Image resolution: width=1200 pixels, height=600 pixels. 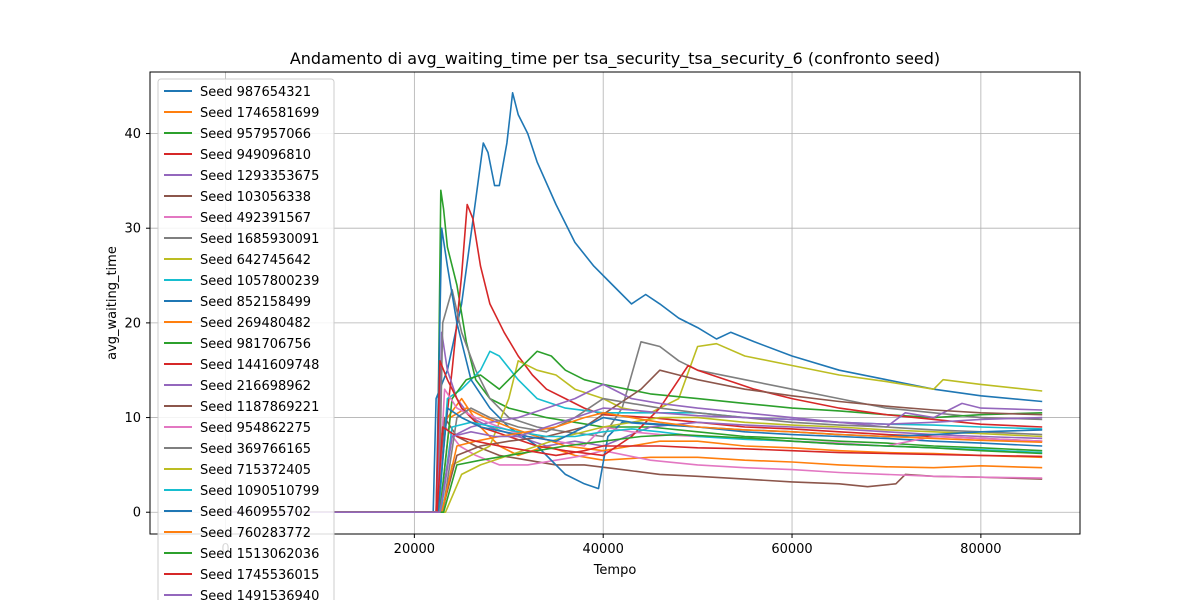 What do you see at coordinates (259, 113) in the screenshot?
I see `legend-entry: Seed 1746581699` at bounding box center [259, 113].